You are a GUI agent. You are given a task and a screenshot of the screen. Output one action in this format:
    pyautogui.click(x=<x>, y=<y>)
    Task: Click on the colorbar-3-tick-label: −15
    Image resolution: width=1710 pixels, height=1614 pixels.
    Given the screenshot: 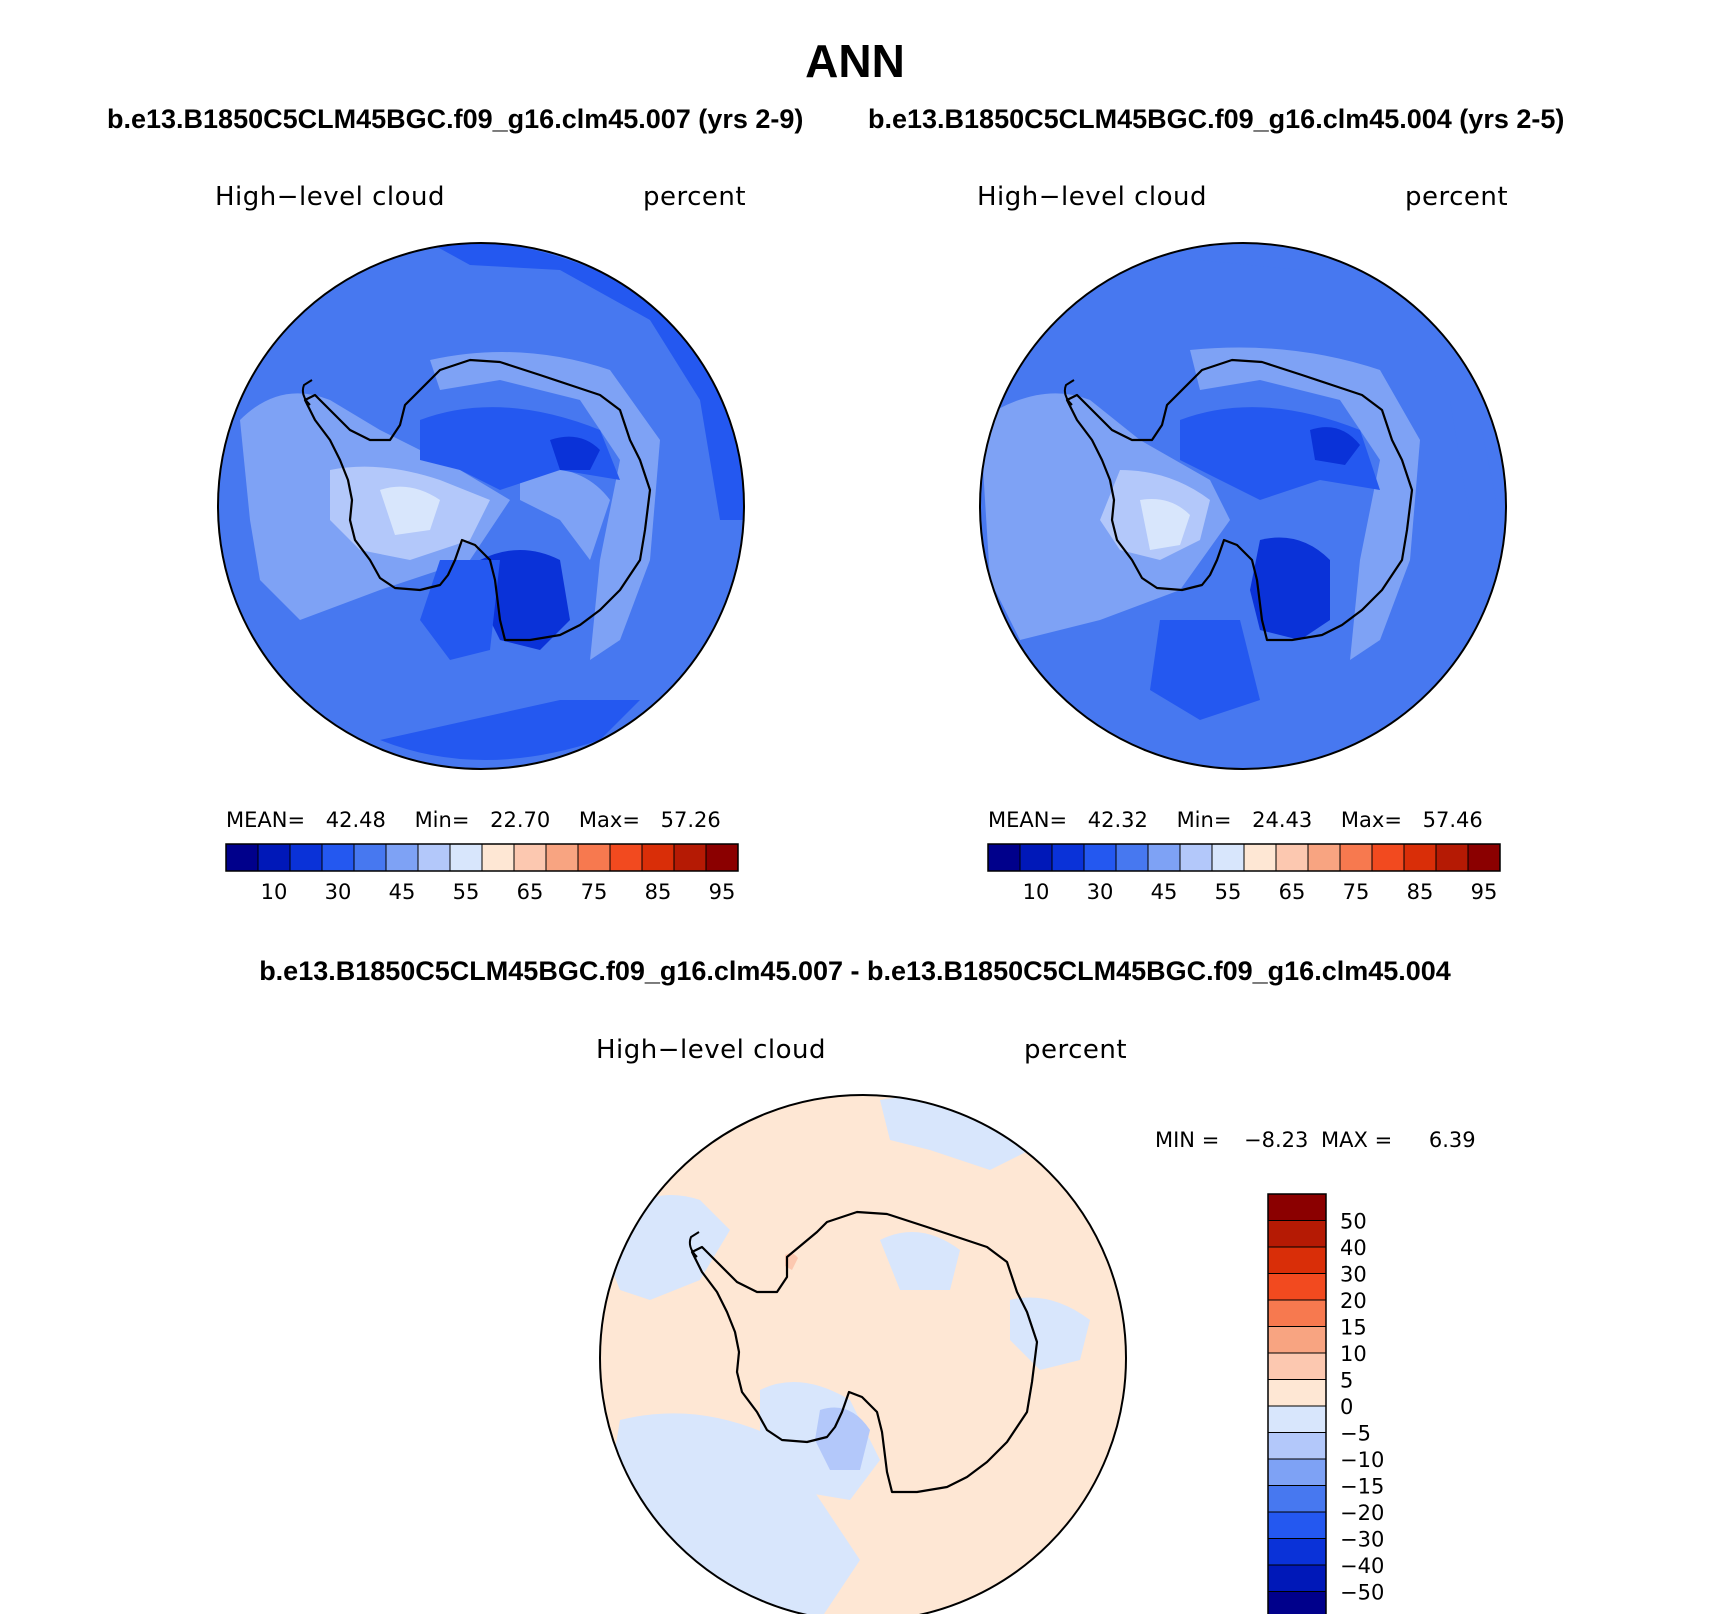 What is the action you would take?
    pyautogui.click(x=1362, y=1487)
    